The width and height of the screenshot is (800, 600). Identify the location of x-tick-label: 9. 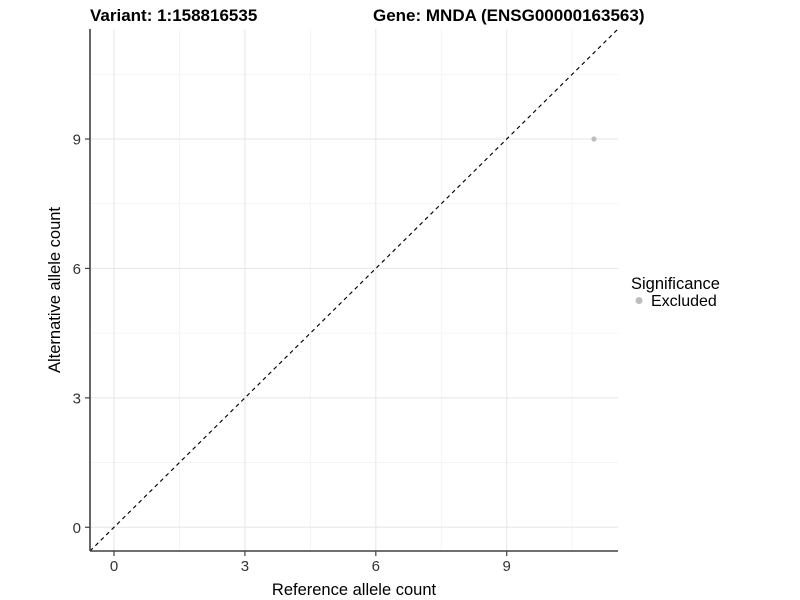
(507, 566).